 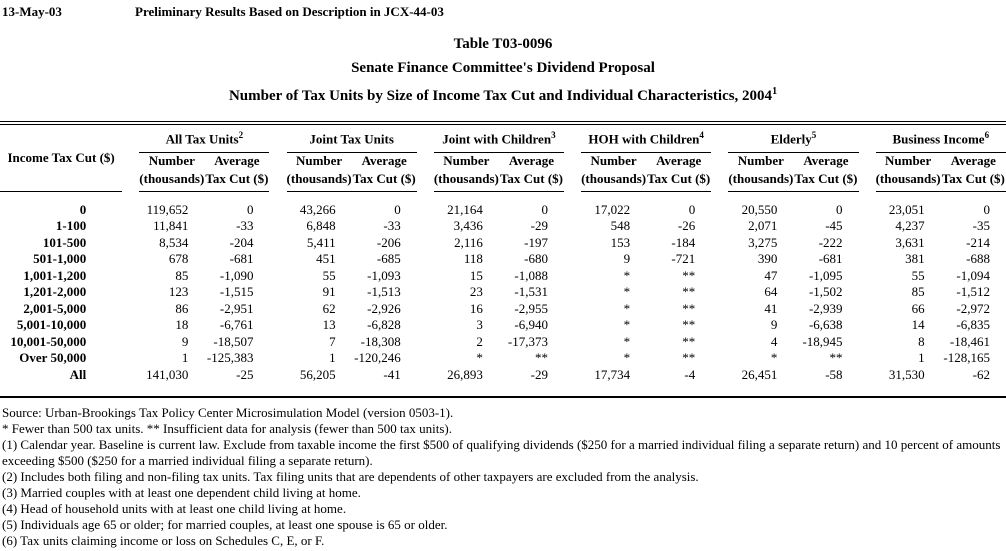 I want to click on number-cell: 4, so click(x=774, y=341).